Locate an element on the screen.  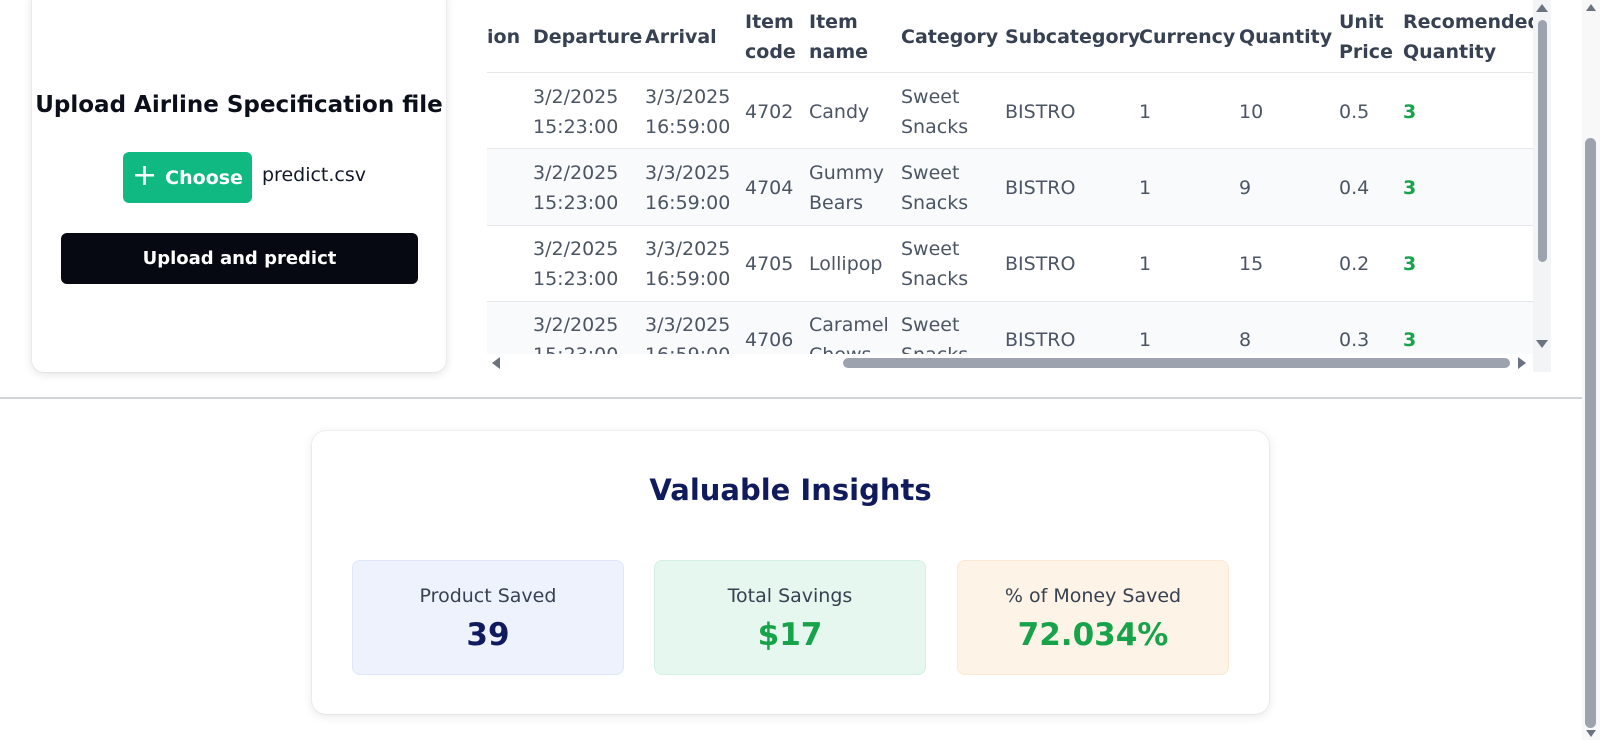
metric-total-savings: Total Savings $17 is located at coordinates (790, 617).